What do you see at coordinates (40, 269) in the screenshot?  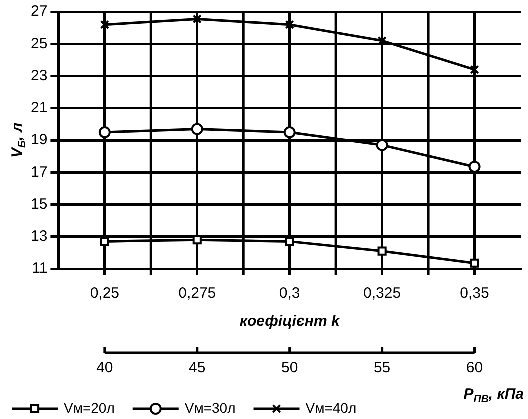 I see `y-tick-label: 11` at bounding box center [40, 269].